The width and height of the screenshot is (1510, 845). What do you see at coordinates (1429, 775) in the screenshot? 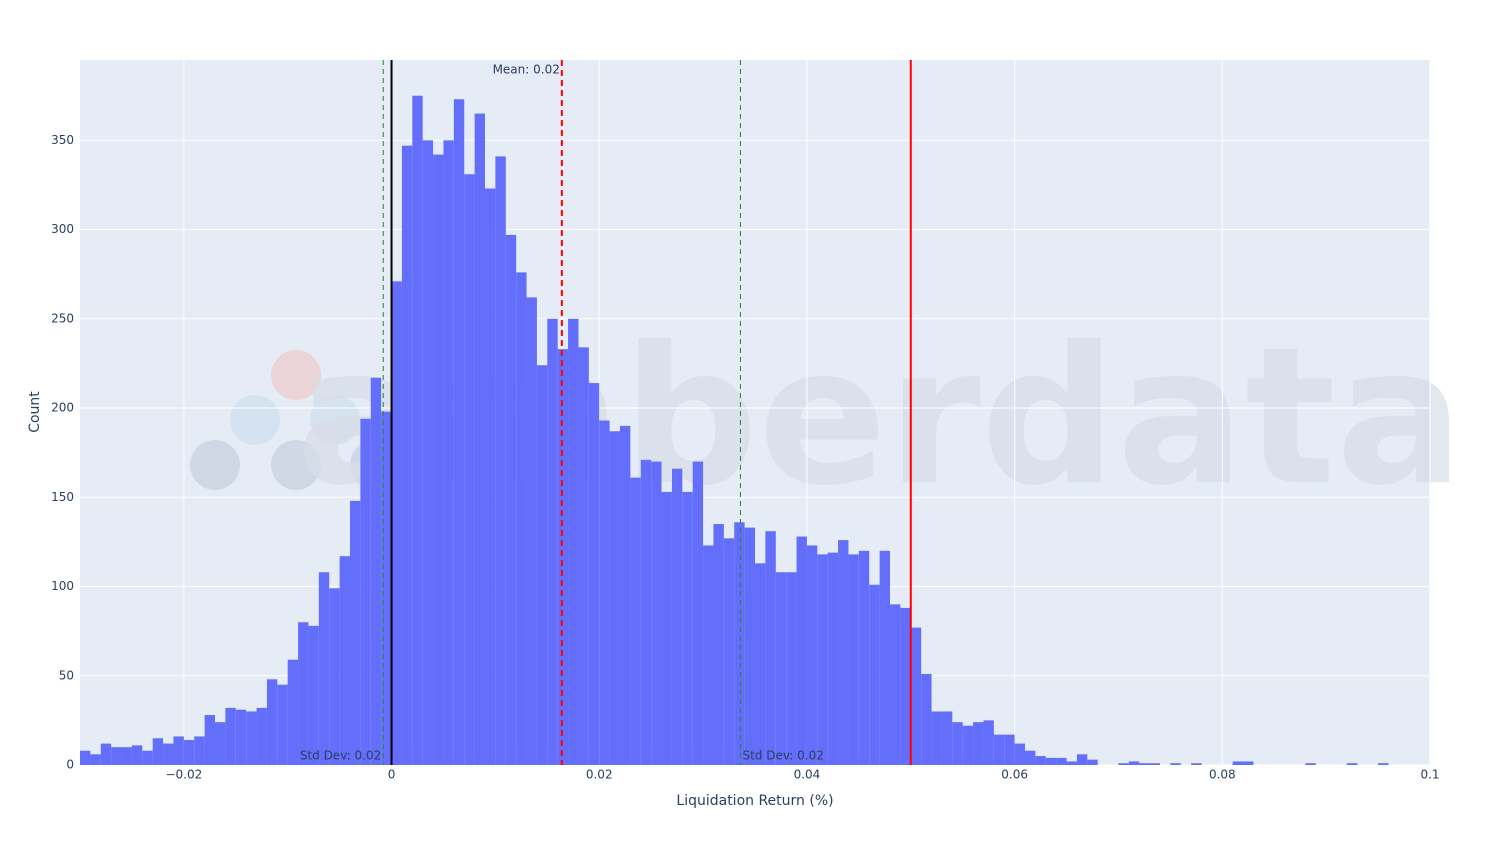
I see `x-tick-label: 0.1` at bounding box center [1429, 775].